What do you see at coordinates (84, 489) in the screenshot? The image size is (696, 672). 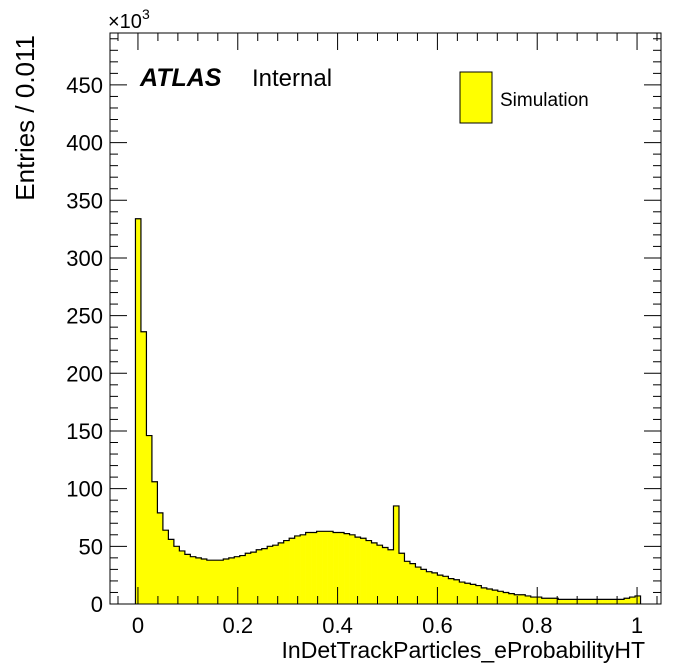 I see `y-tick-label: 100` at bounding box center [84, 489].